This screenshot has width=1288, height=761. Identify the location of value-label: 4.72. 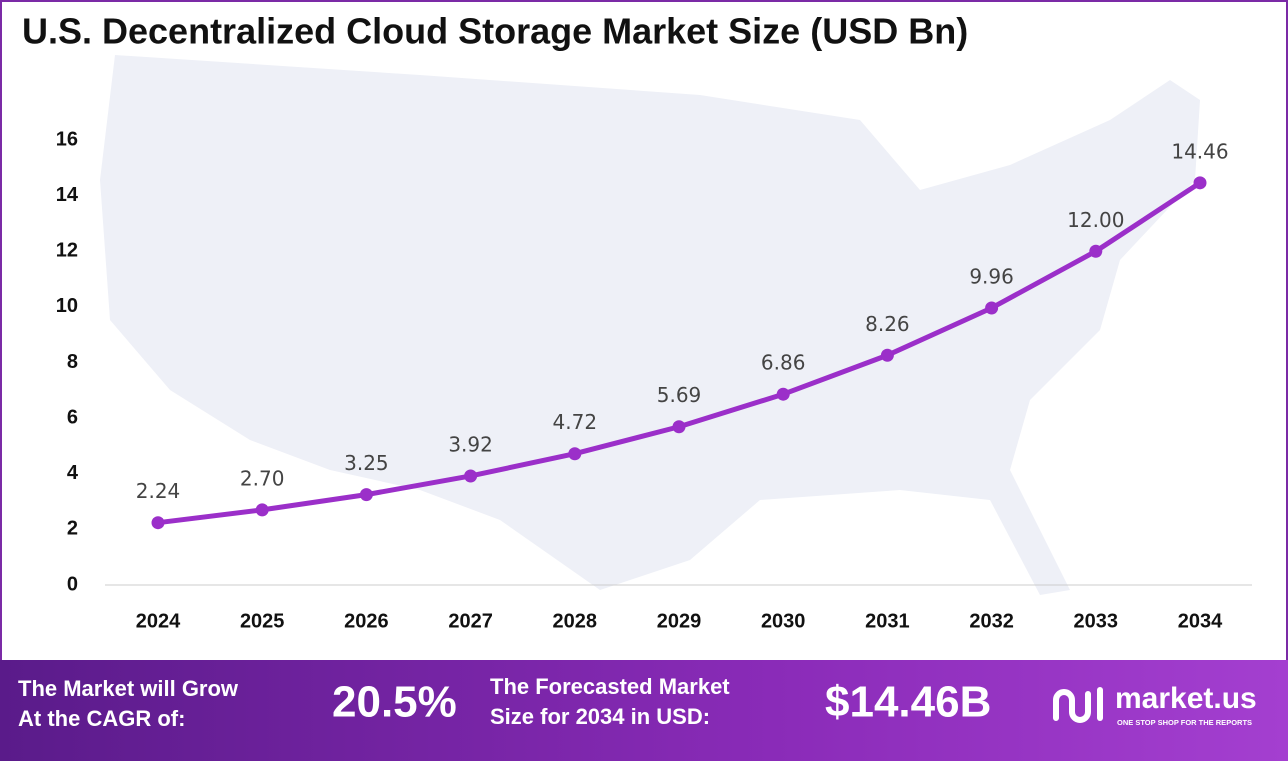
(575, 422).